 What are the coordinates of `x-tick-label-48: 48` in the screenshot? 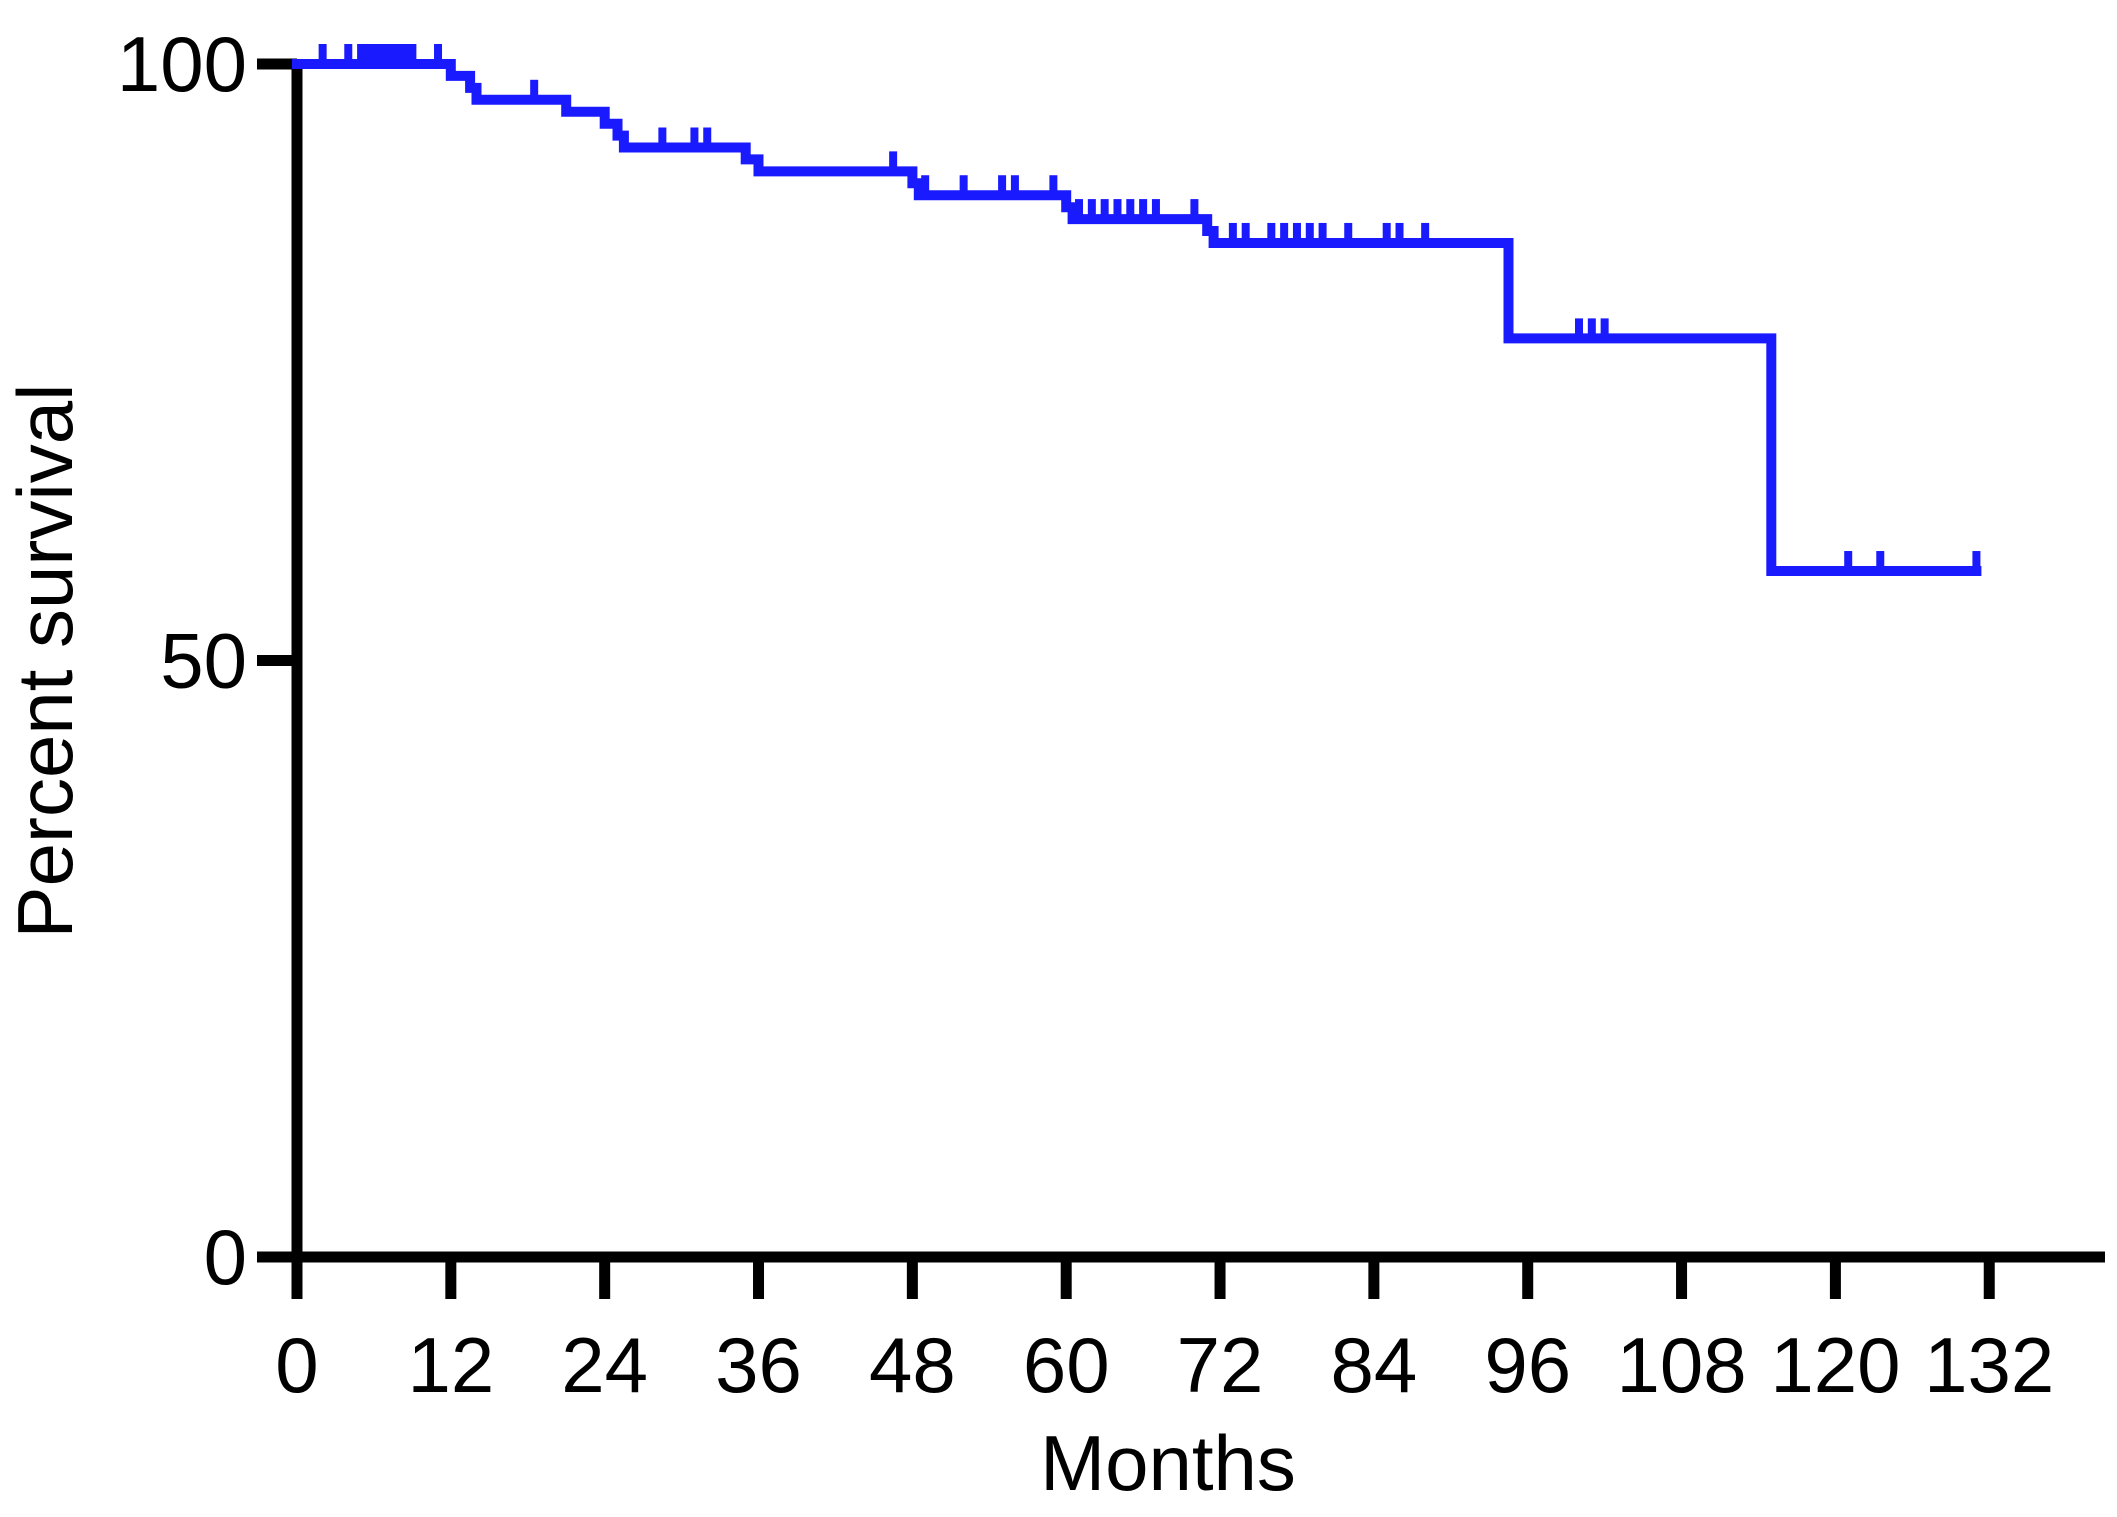 It's located at (912, 1365).